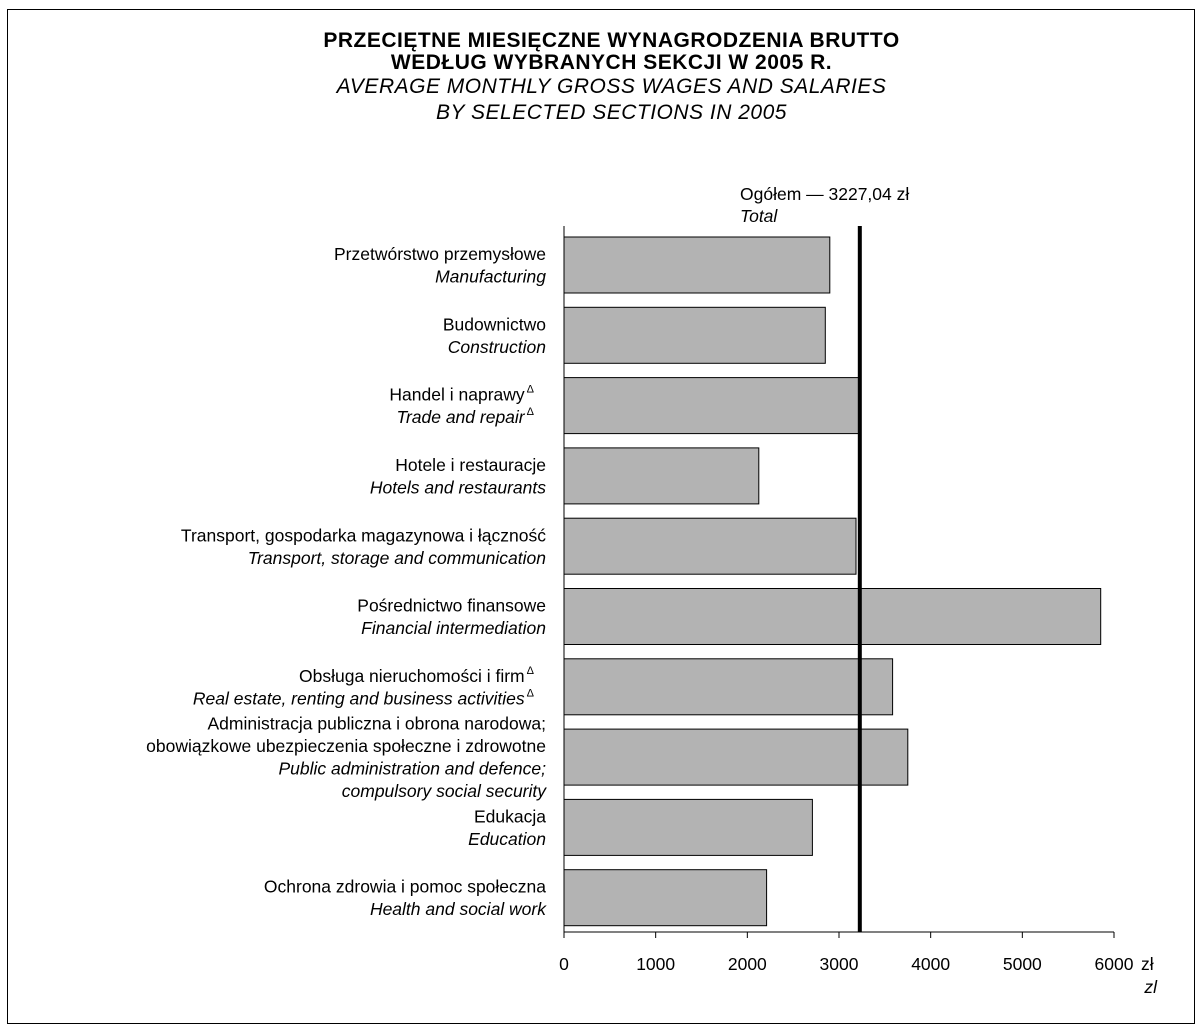 Image resolution: width=1203 pixels, height=1024 pixels. I want to click on category-label-pl: Przetwórstwo przemysłowe, so click(440, 254).